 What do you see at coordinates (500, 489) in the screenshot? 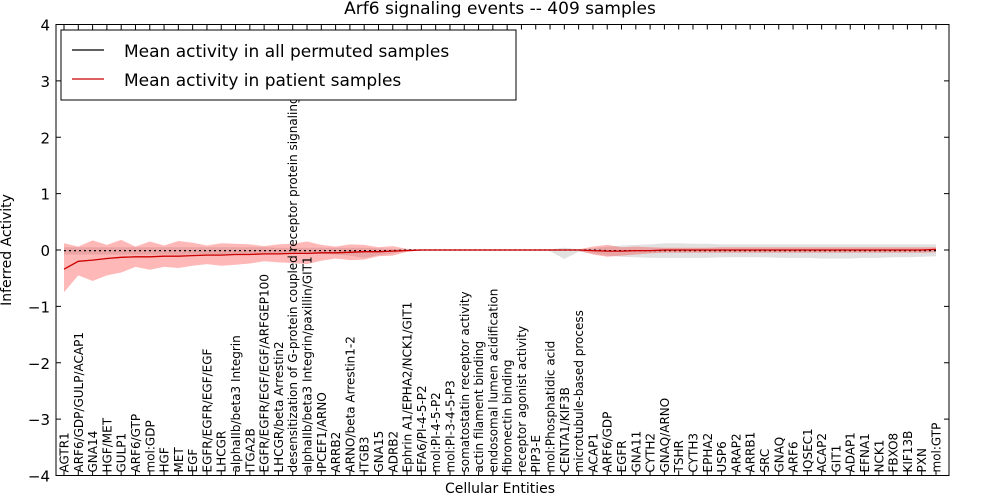
I see `x-axis-label: Cellular Entities` at bounding box center [500, 489].